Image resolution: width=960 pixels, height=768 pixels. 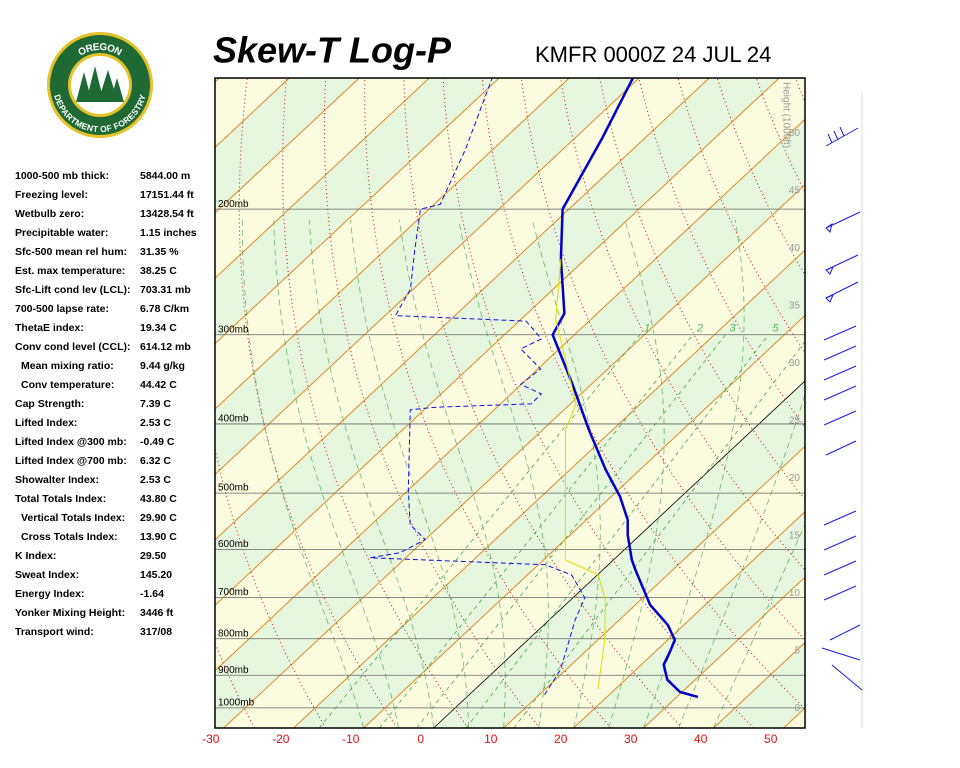 What do you see at coordinates (73, 518) in the screenshot?
I see `index-label: Vertical Totals Index:` at bounding box center [73, 518].